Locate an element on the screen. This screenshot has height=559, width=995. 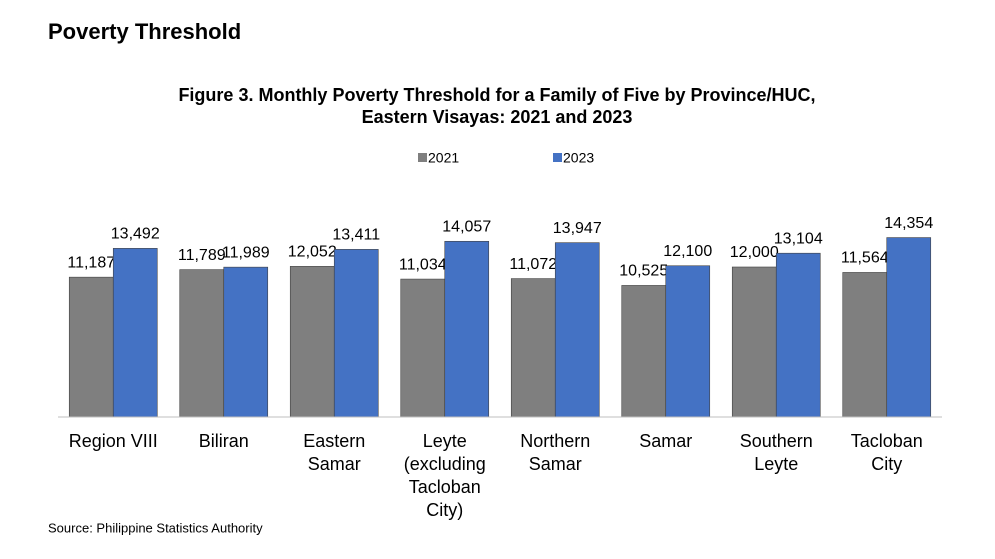
x-tick-label: Northern Samar is located at coordinates (555, 452).